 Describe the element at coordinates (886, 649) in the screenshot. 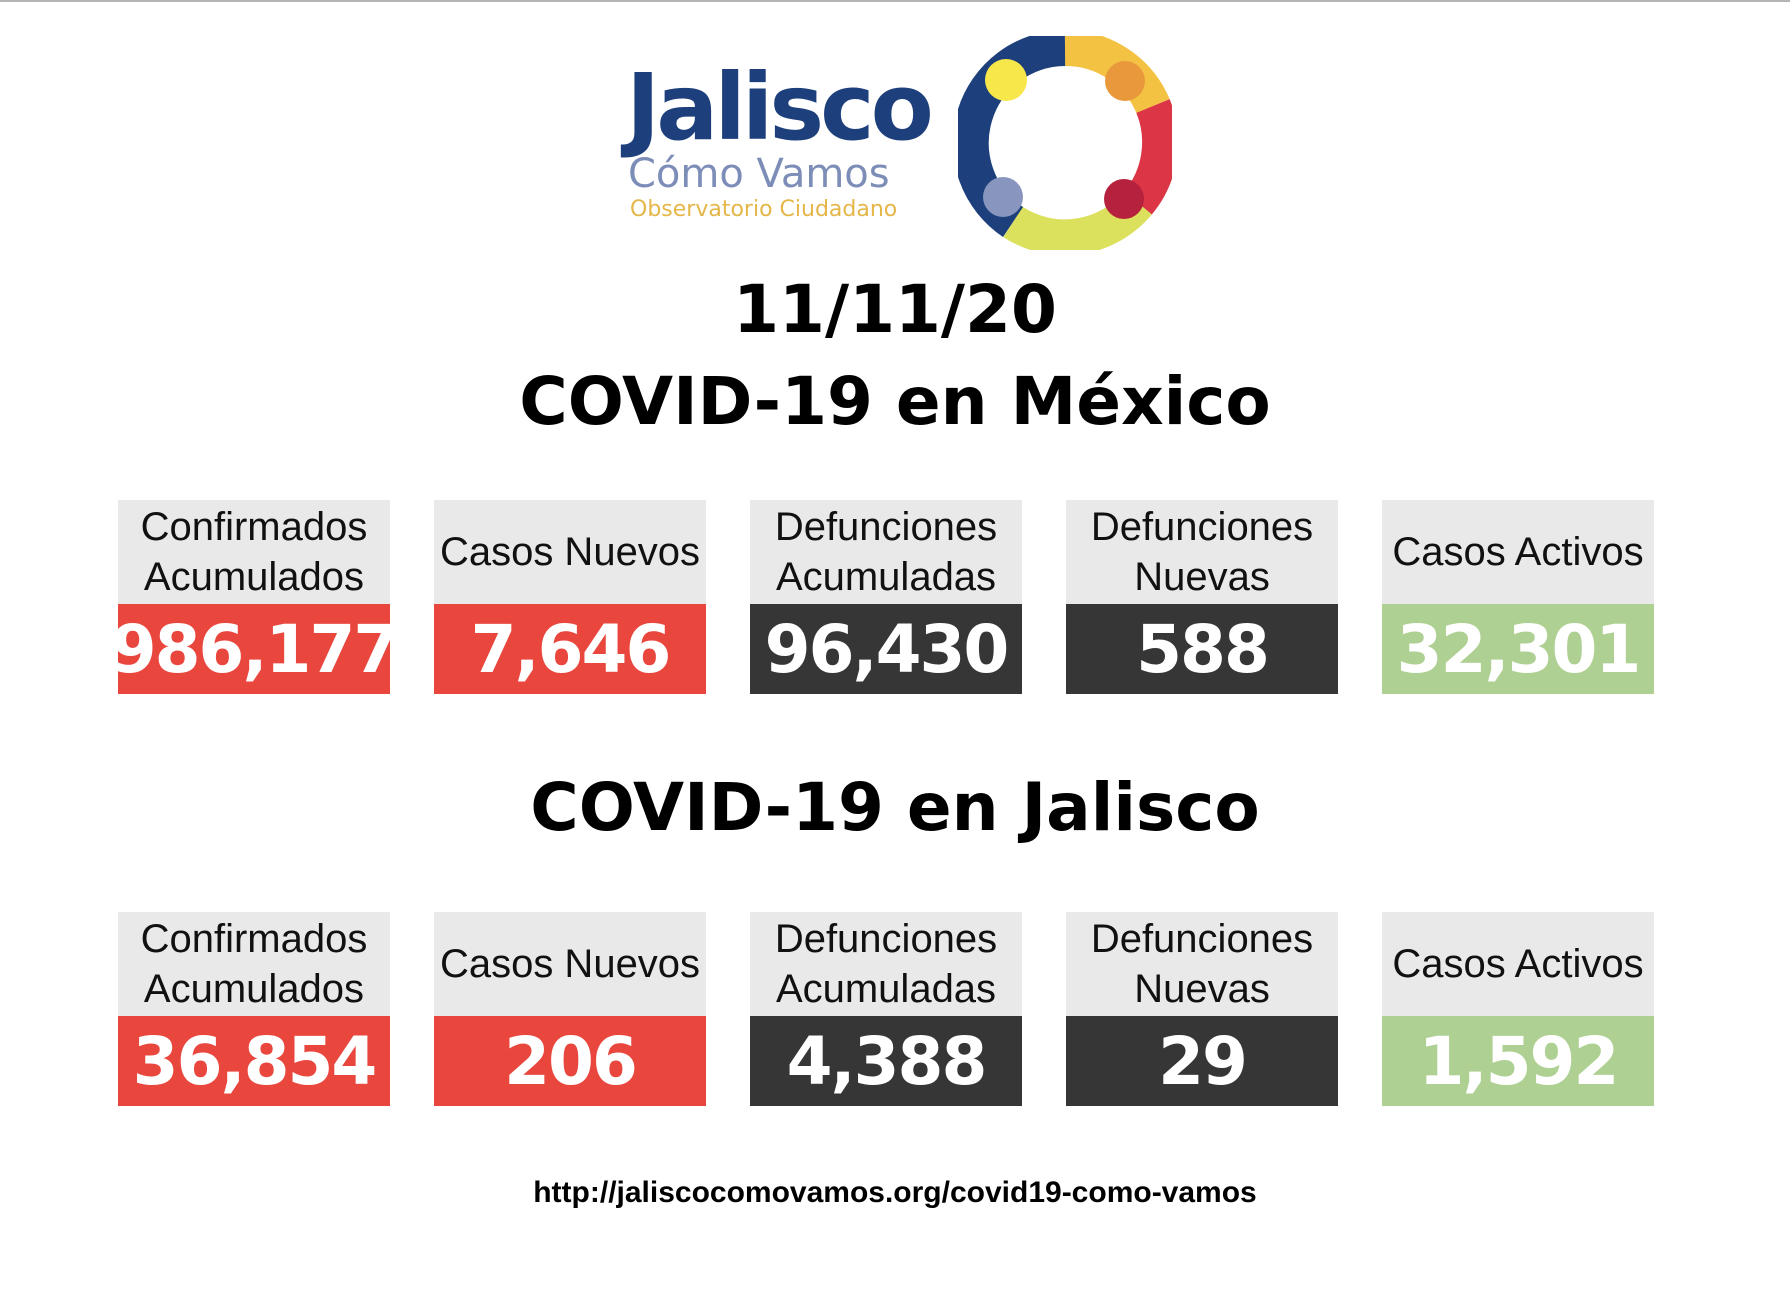

I see `stat-value: 96,430` at that location.